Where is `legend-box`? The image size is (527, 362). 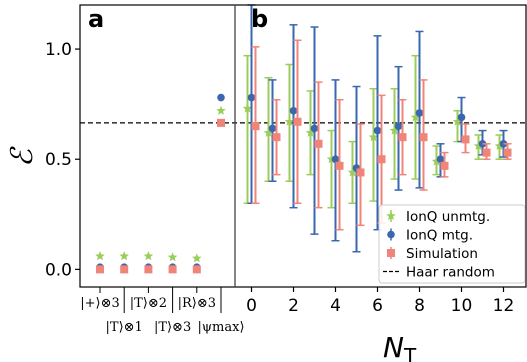
legend-box is located at coordinates (452, 244).